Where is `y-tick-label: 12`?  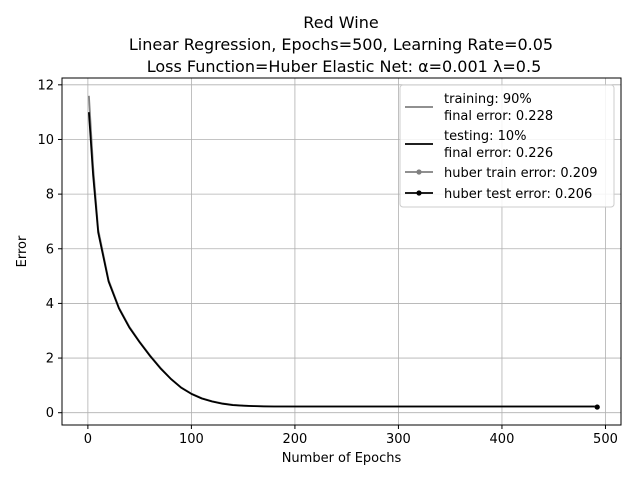
y-tick-label: 12 is located at coordinates (45, 85).